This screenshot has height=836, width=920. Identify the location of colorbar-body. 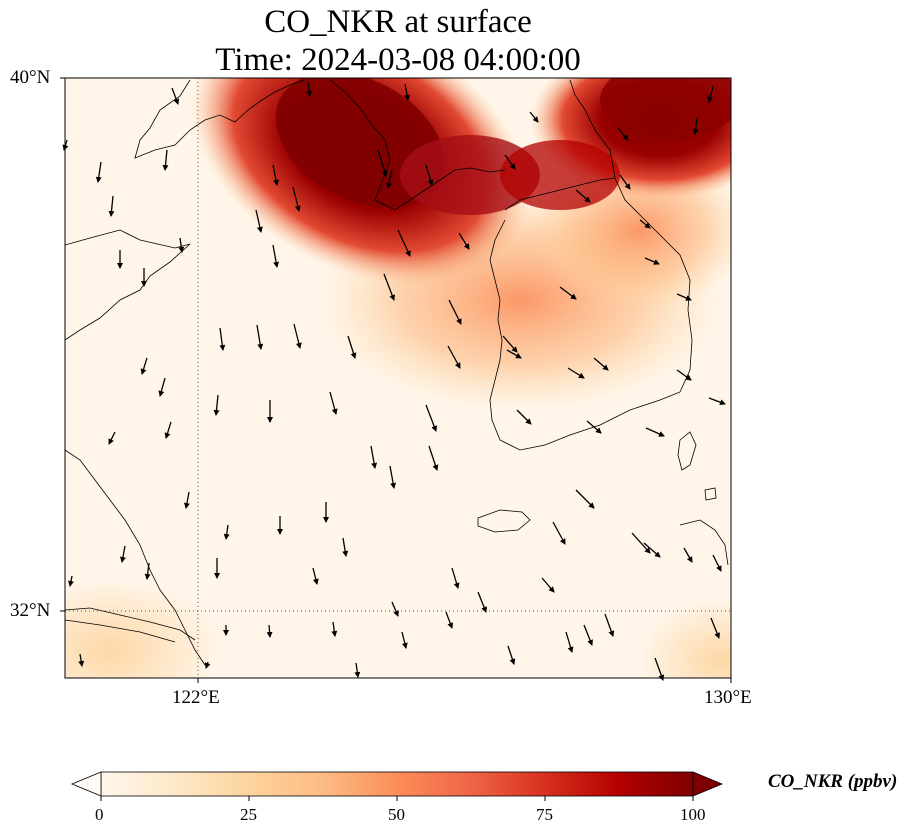
(397, 784).